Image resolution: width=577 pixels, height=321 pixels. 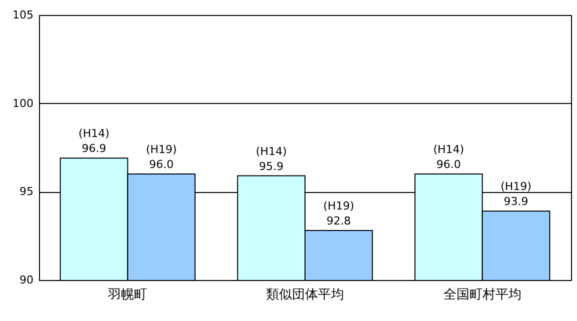 What do you see at coordinates (94, 149) in the screenshot?
I see `data-label: 96.9` at bounding box center [94, 149].